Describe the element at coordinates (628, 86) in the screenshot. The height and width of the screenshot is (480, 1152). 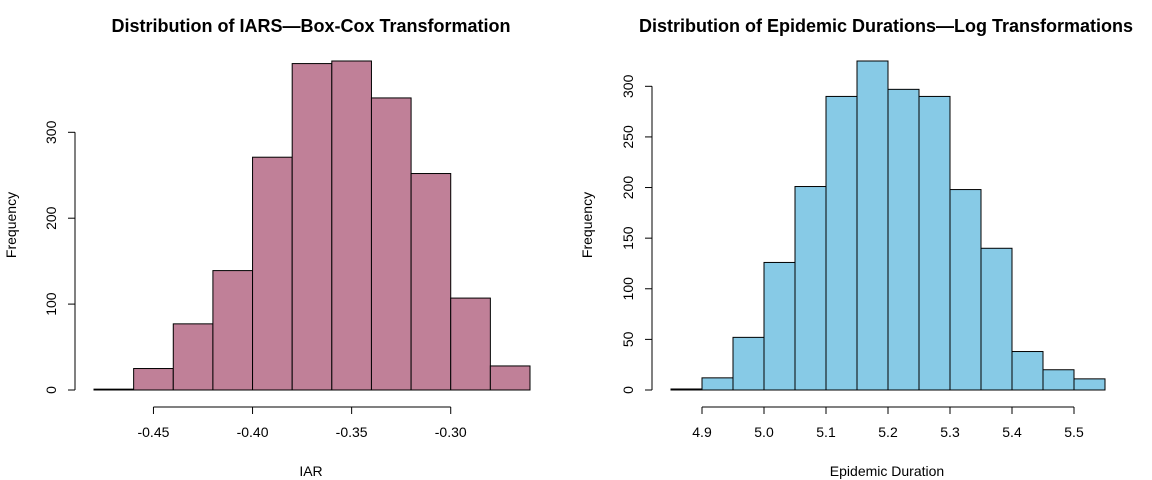
I see `duration-y-tick-label-6: 300` at that location.